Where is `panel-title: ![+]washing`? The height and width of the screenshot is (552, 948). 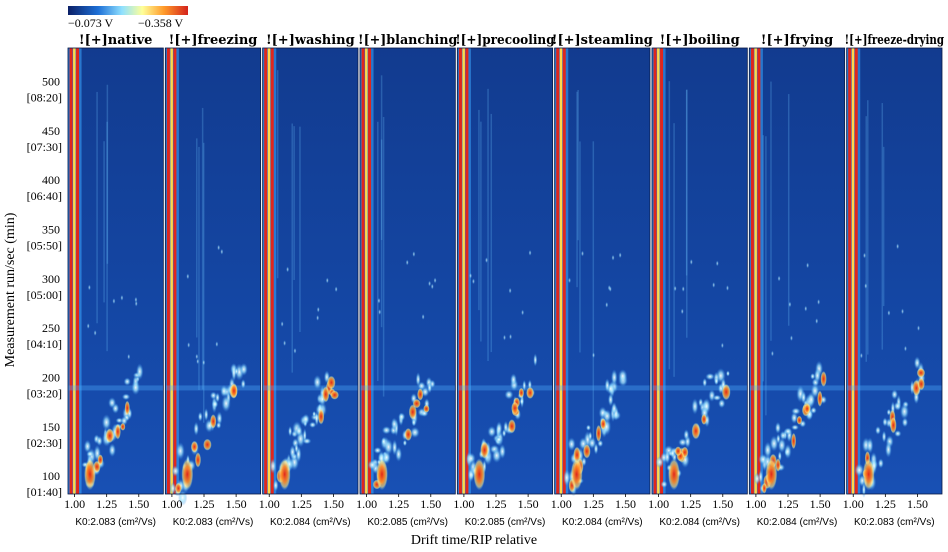 panel-title: ![+]washing is located at coordinates (310, 40).